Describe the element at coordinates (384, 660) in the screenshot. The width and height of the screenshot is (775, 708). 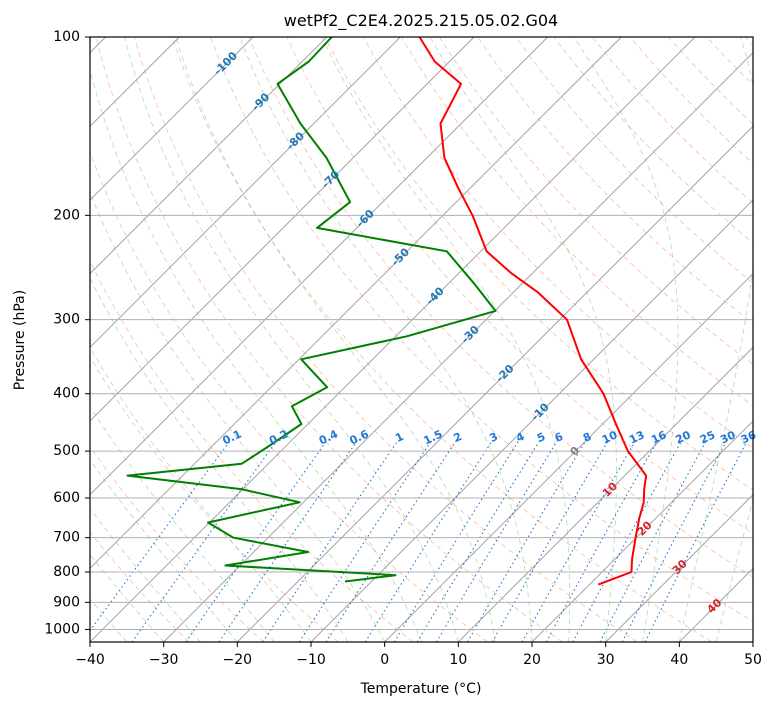
I see `x-tick-label: 0` at that location.